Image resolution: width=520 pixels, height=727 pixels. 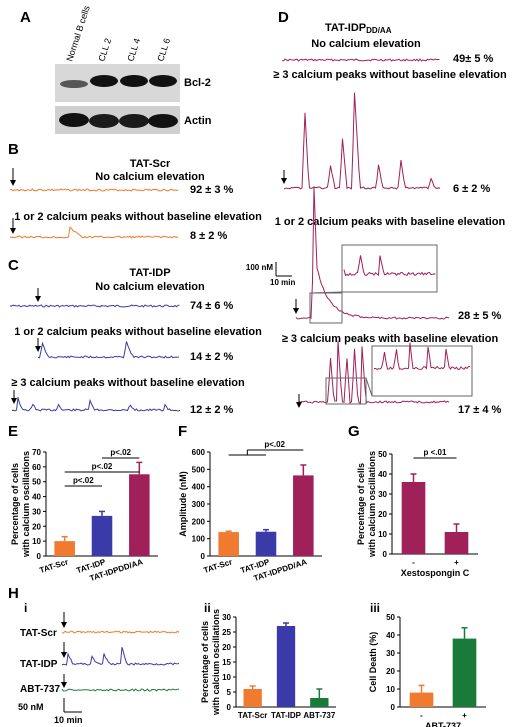 I want to click on trace-c3, so click(x=96, y=404).